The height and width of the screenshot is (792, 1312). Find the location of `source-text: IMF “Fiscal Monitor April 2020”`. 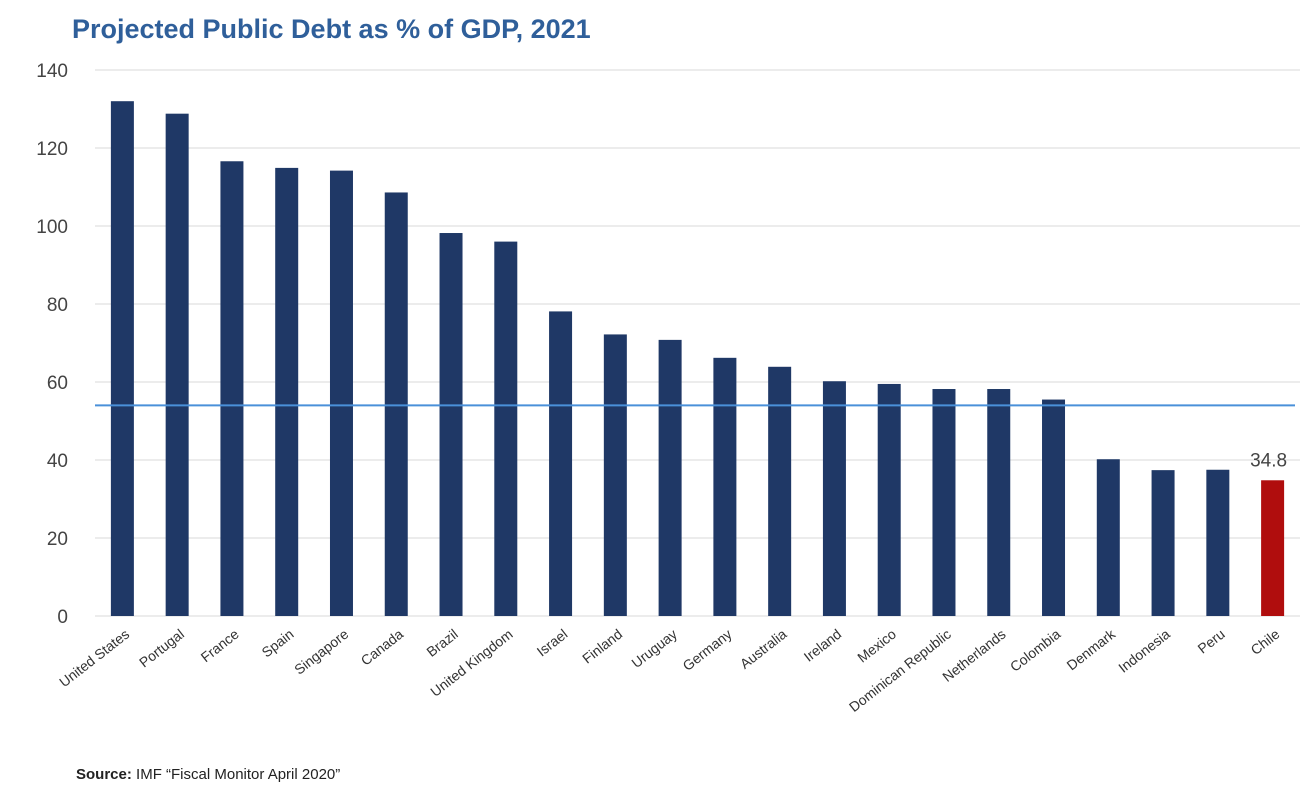

source-text: IMF “Fiscal Monitor April 2020” is located at coordinates (236, 774).